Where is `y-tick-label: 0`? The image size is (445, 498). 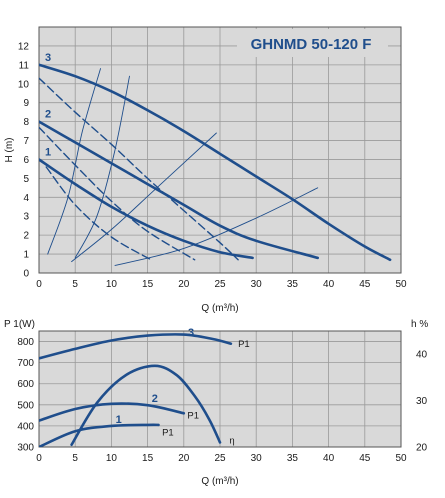 y-tick-label: 0 is located at coordinates (26, 274).